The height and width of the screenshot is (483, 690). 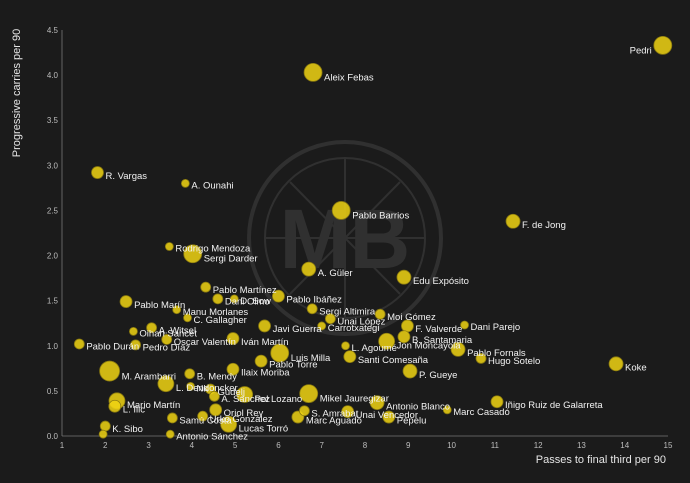 What do you see at coordinates (481, 412) in the screenshot?
I see `point-label: Marc Casadó` at bounding box center [481, 412].